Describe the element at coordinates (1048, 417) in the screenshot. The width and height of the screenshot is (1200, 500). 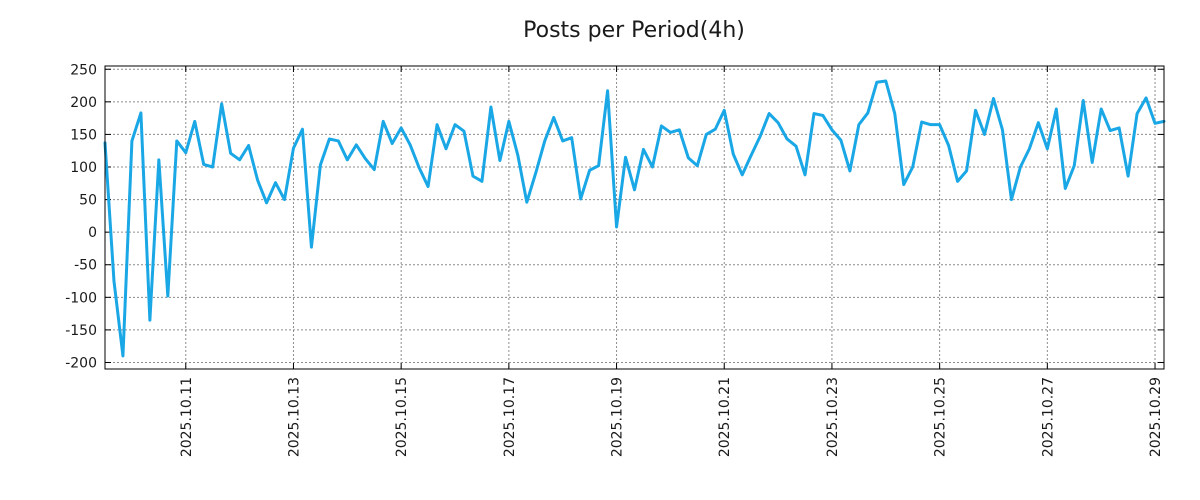
I see `x-tick-label: 2025.10.27` at that location.